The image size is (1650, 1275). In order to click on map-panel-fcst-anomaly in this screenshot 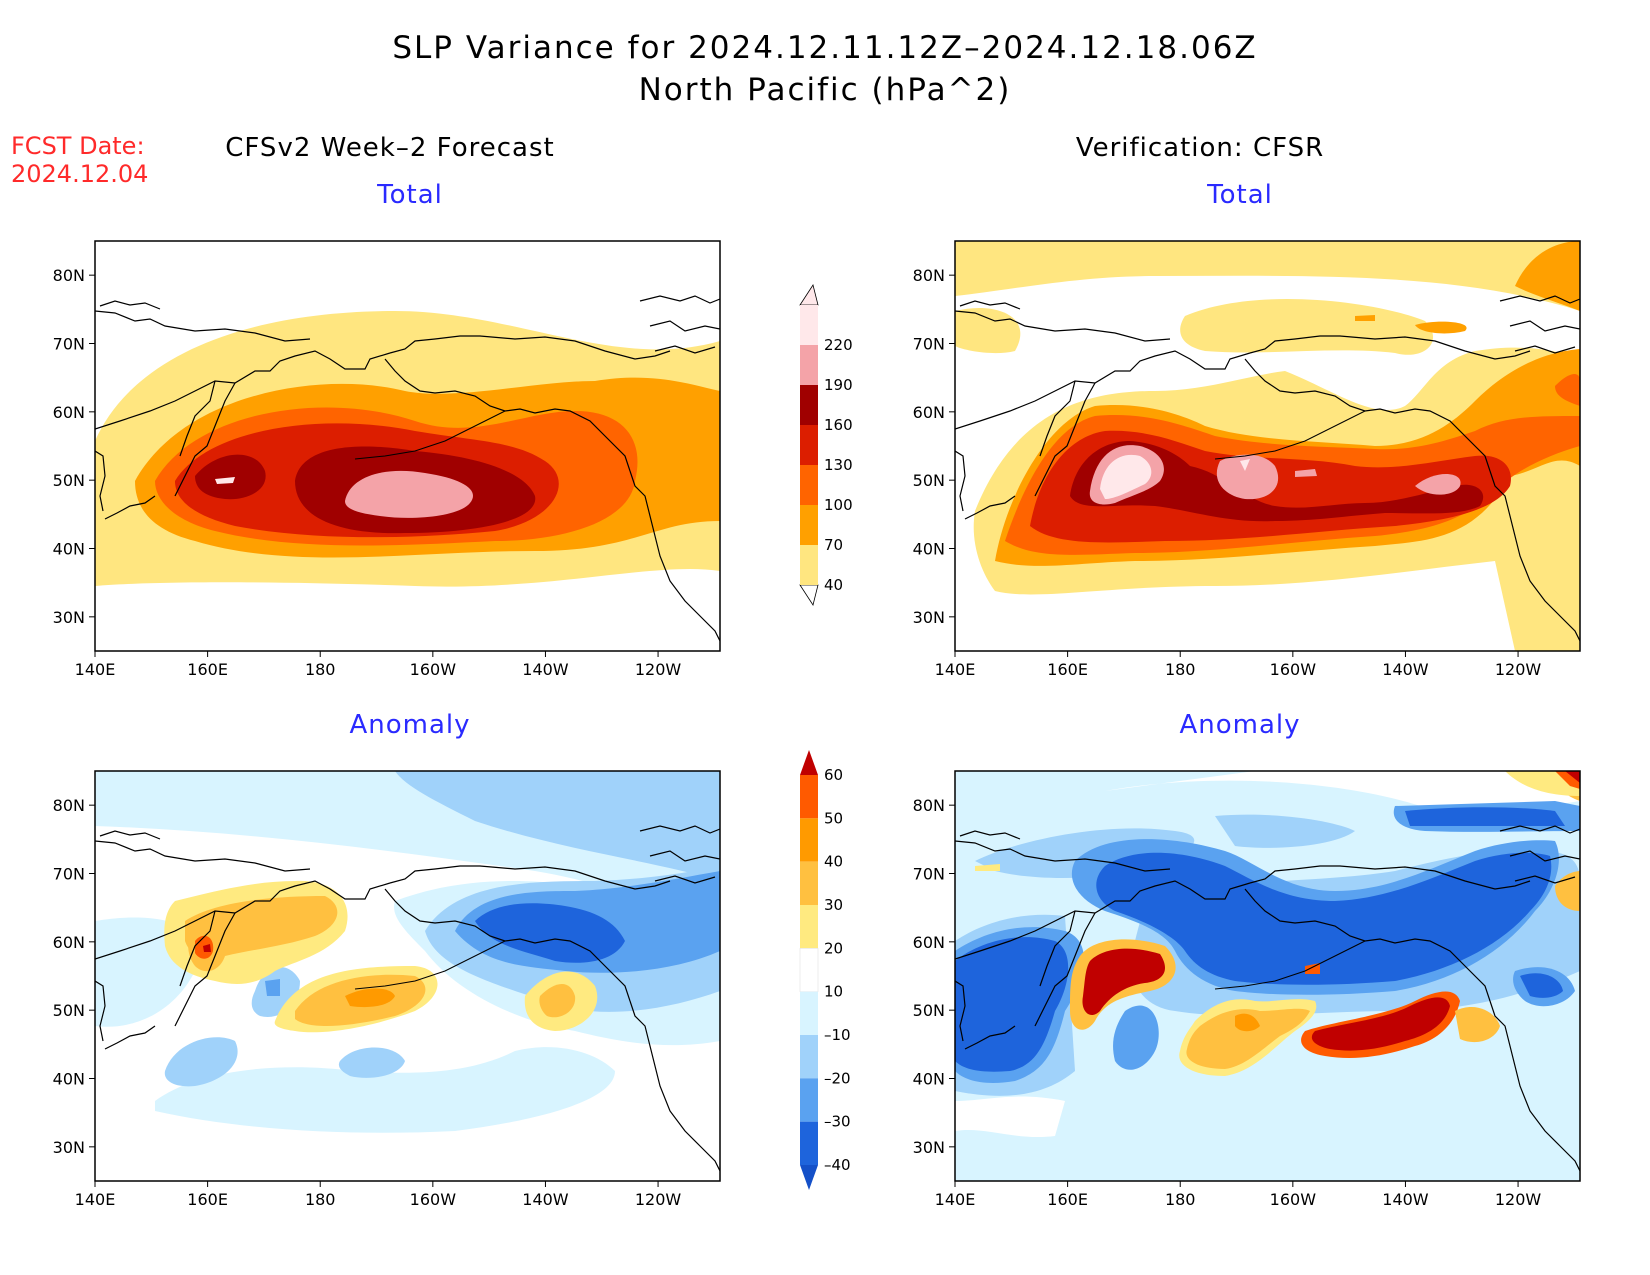, I will do `click(407, 976)`.